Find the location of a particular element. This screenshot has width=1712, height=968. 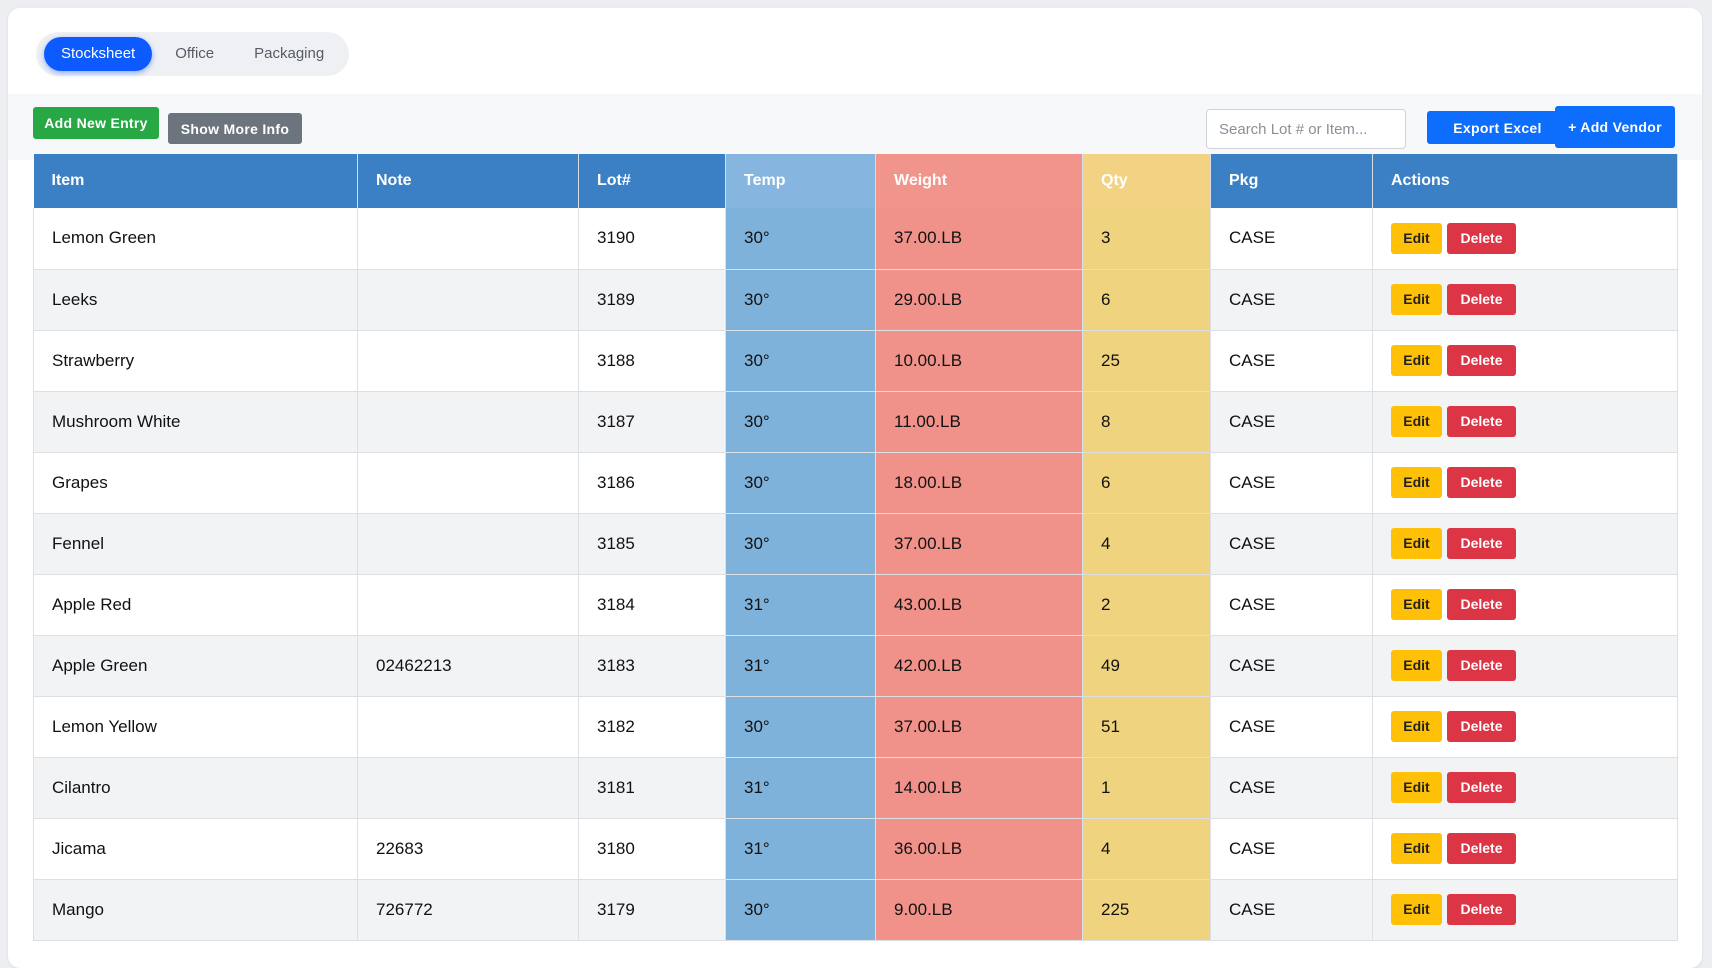

cell-lot: 3180 is located at coordinates (652, 849).